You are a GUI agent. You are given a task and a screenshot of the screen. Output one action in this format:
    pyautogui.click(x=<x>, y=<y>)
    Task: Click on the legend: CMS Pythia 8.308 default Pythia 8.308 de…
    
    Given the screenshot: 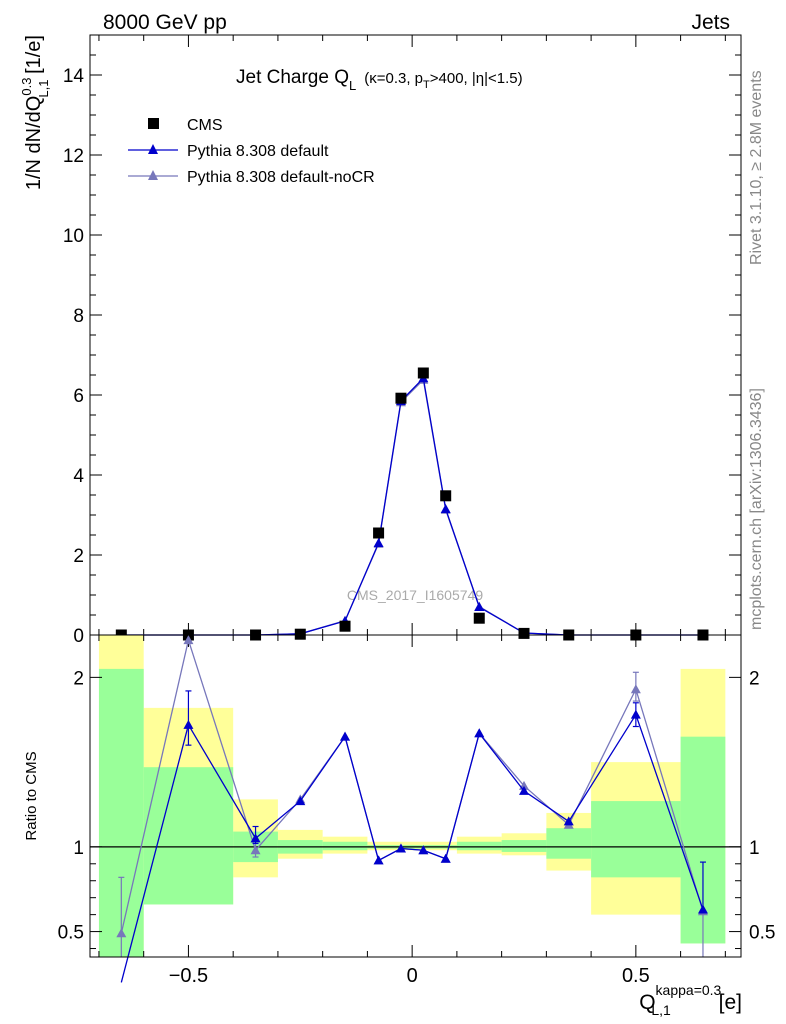 What is the action you would take?
    pyautogui.click(x=251, y=151)
    